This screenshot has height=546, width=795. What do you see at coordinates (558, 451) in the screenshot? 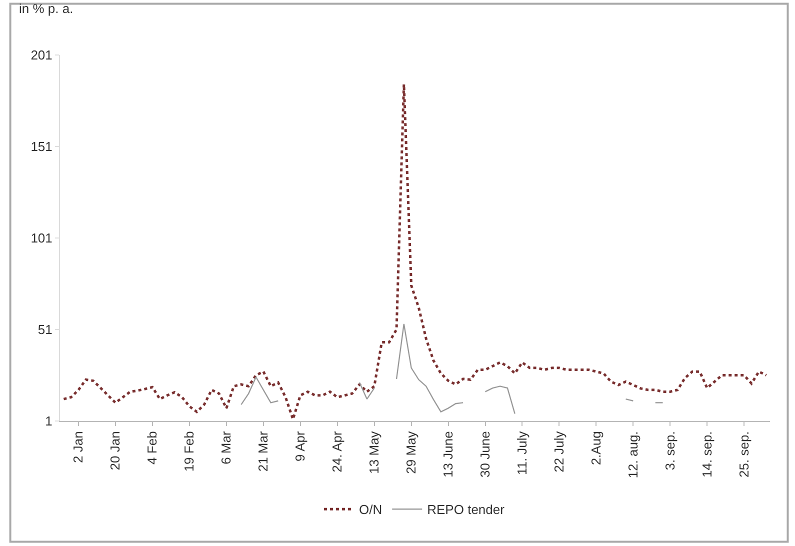
I see `x-tick-label: 22 July` at bounding box center [558, 451].